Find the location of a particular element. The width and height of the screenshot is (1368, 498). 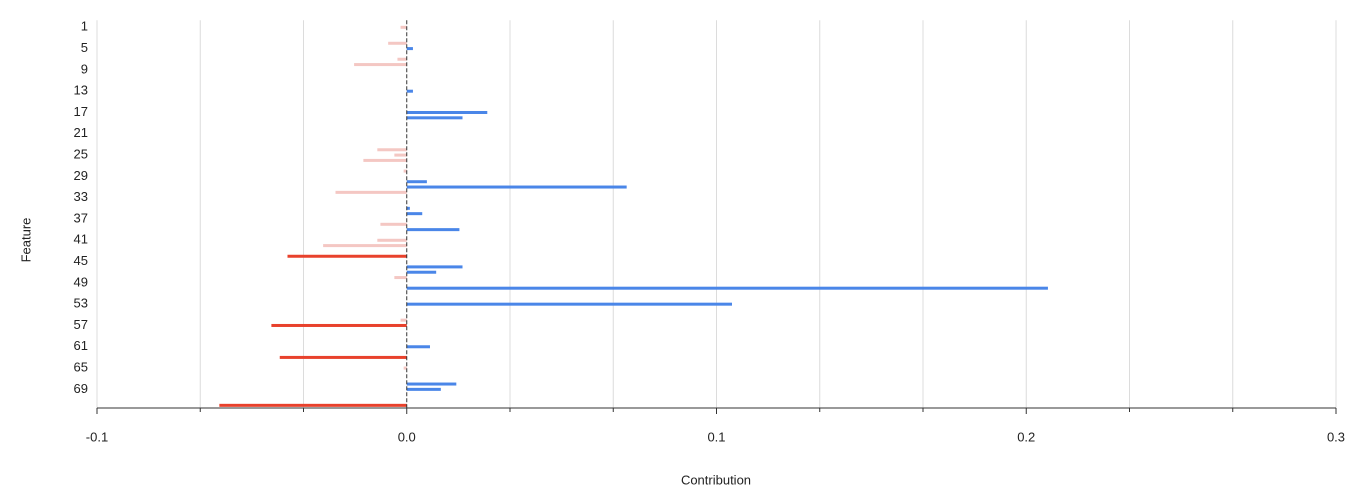

y-tick-label: 33 is located at coordinates (81, 196).